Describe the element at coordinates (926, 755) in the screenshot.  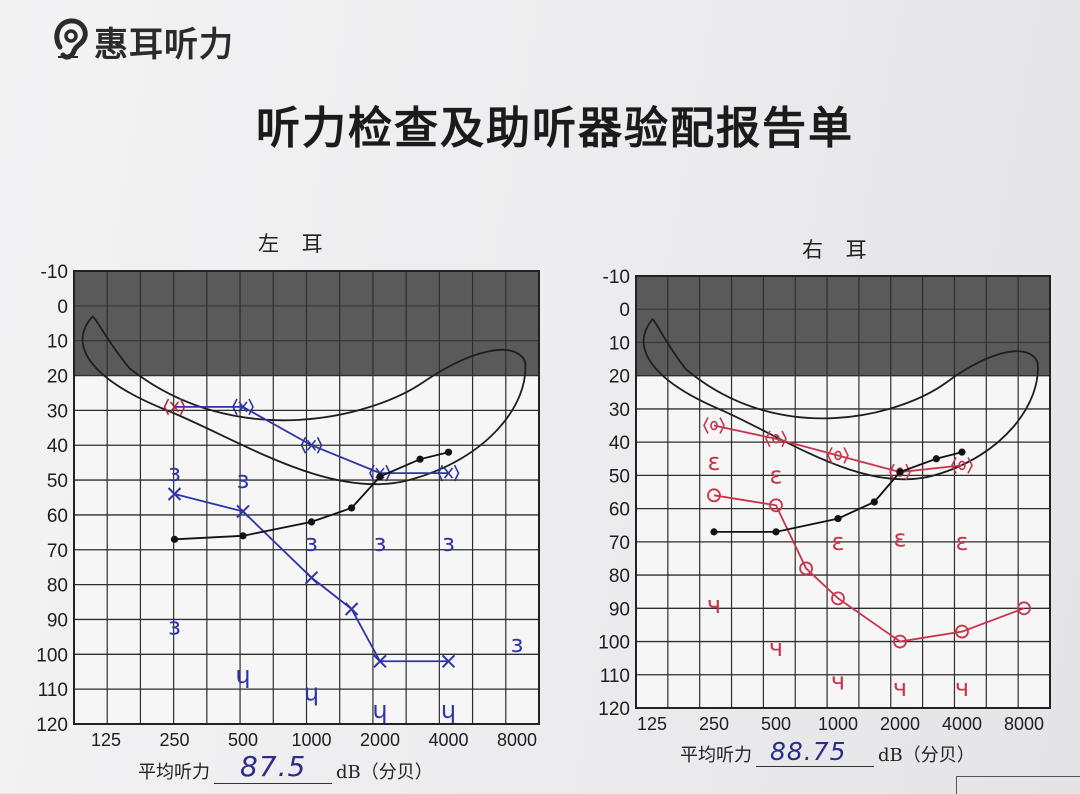
I see `avg-unit: dB（分贝）` at that location.